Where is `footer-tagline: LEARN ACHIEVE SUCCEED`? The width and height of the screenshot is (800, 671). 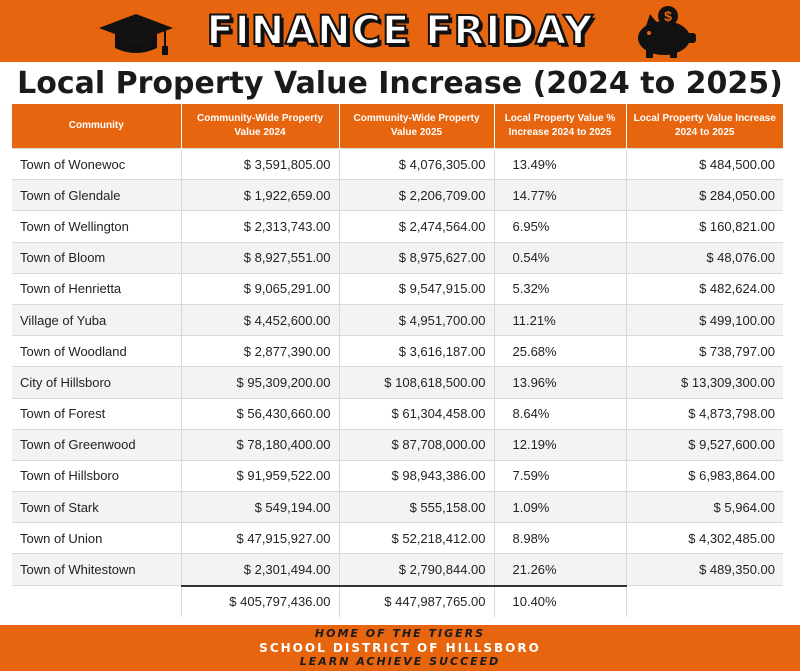 footer-tagline: LEARN ACHIEVE SUCCEED is located at coordinates (400, 661).